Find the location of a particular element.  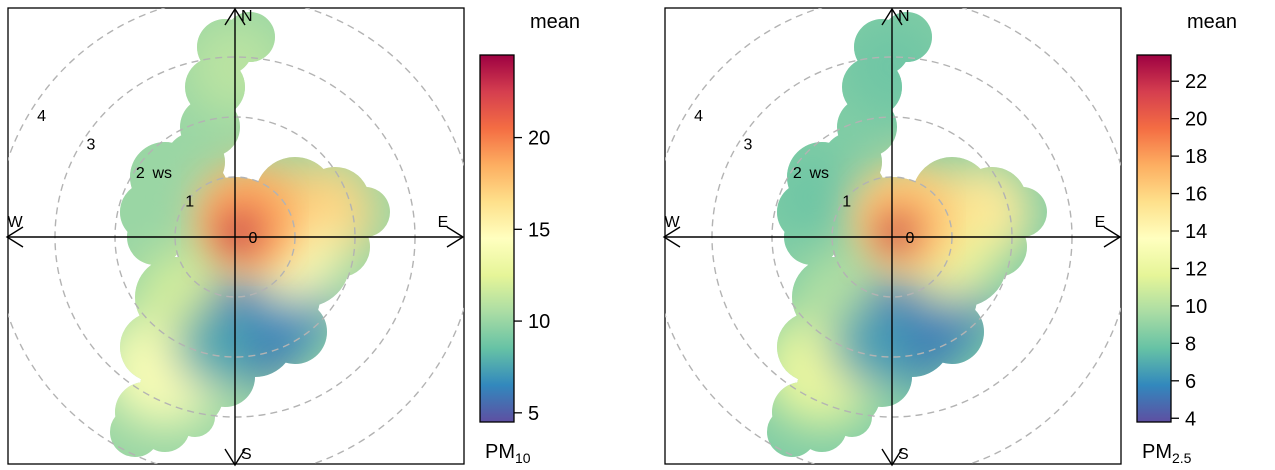

colorbar-tick-label: 6 is located at coordinates (1190, 382).